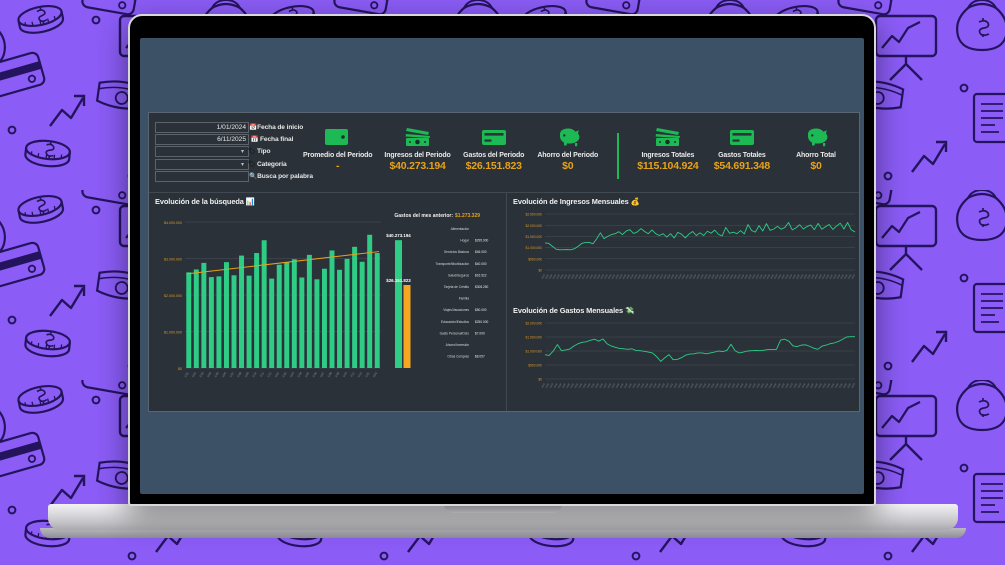 Image resolution: width=1005 pixels, height=565 pixels. Describe the element at coordinates (283, 263) in the screenshot. I see `trendline` at that location.